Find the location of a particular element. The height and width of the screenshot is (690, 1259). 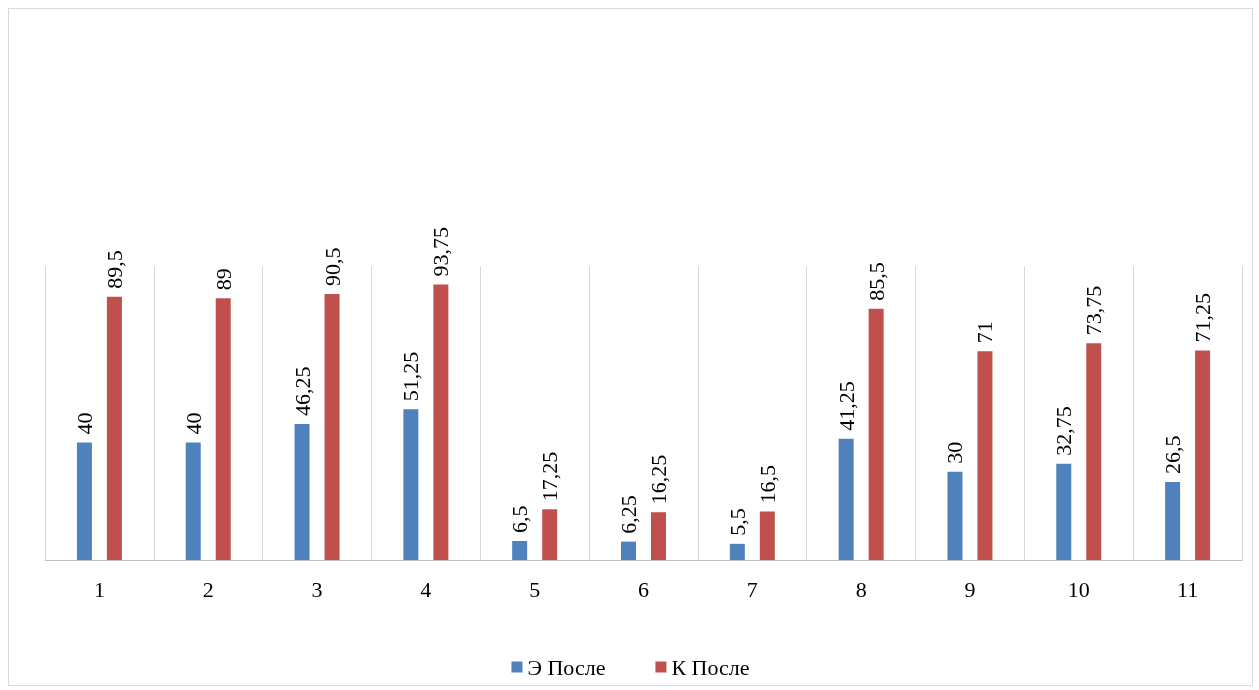

x-tick-label: 1 is located at coordinates (99, 589).